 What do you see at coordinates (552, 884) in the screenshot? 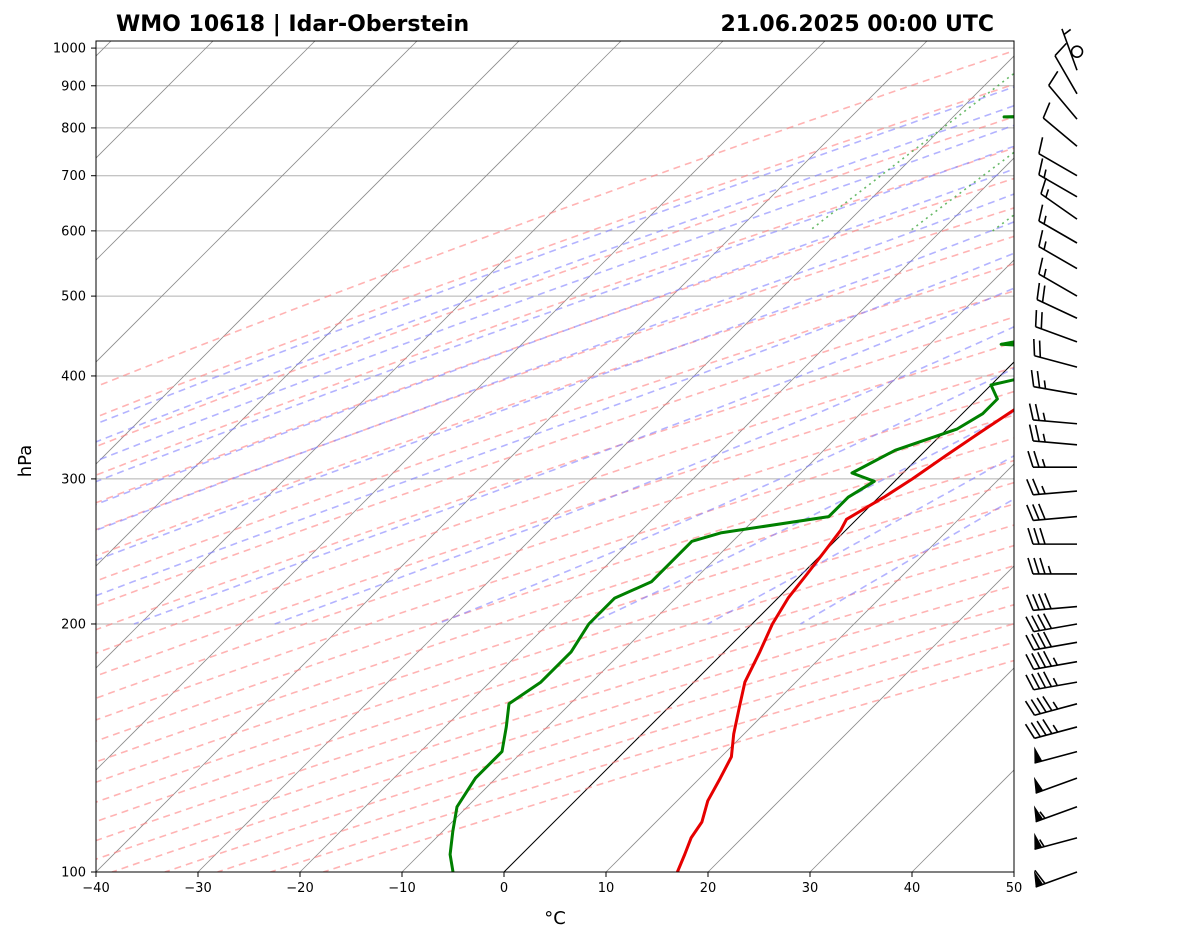
I see `x-axis: −40 −30 −20 −10 0 10 20 30 40 50` at bounding box center [552, 884].